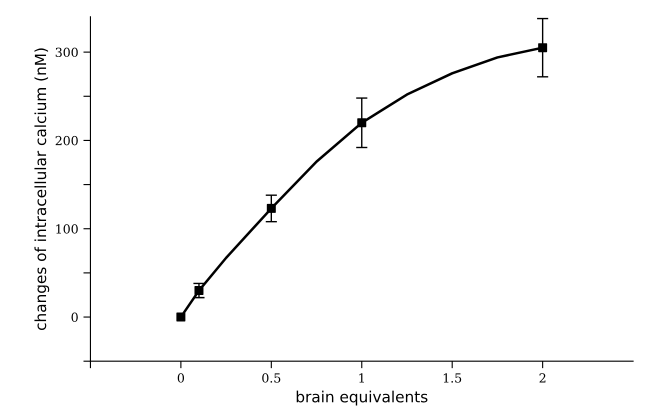 This screenshot has width=646, height=420. What do you see at coordinates (75, 317) in the screenshot?
I see `y-tick-label: 0` at bounding box center [75, 317].